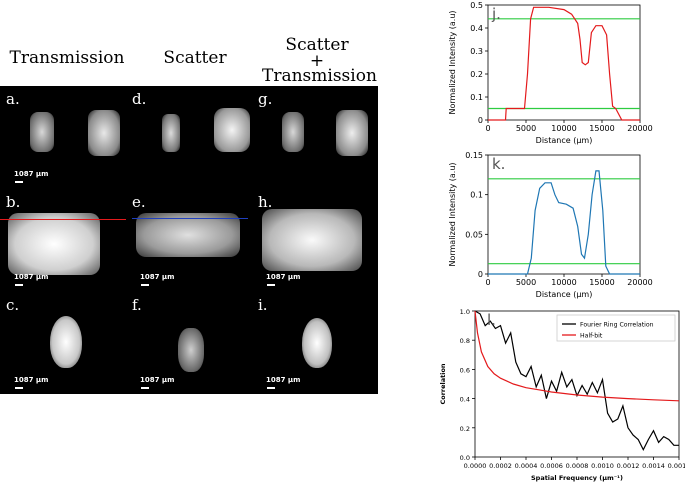  Describe the element at coordinates (475, 466) in the screenshot. I see `x-tick-label: 0.0000` at that location.